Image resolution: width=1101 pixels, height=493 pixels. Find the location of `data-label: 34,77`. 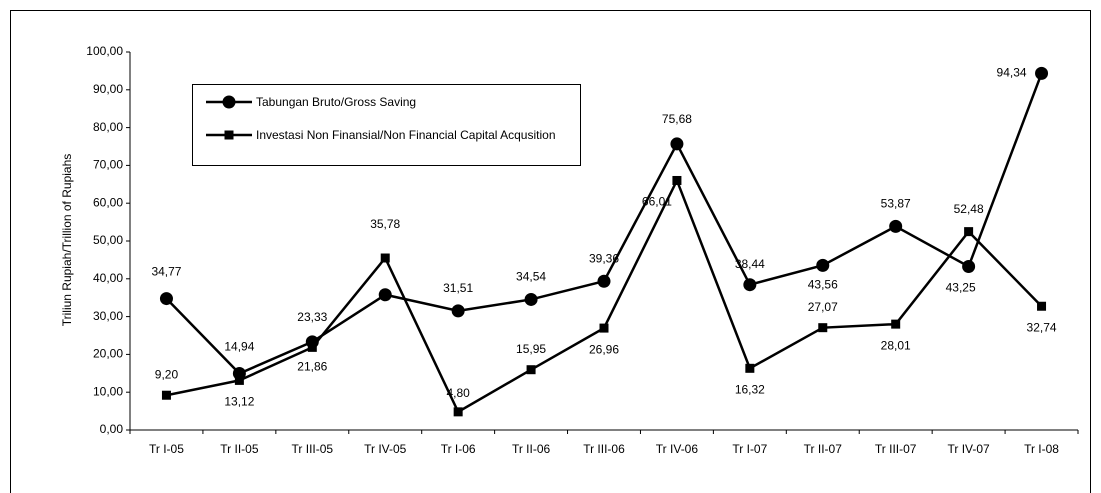

data-label: 34,77 is located at coordinates (166, 272).